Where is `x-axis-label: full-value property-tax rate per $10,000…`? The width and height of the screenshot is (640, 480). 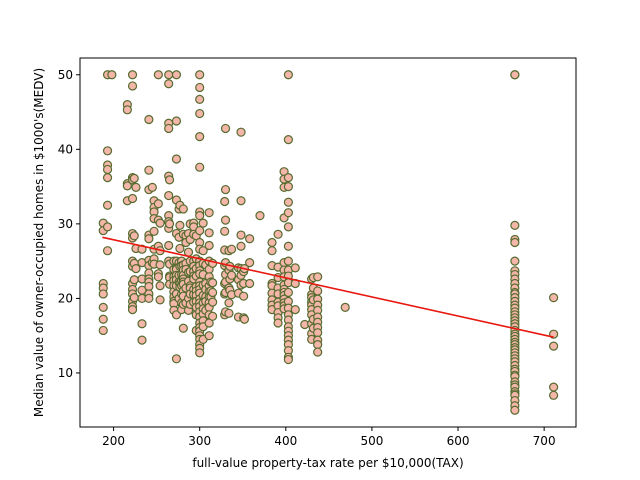
x-axis-label: full-value property-tax rate per $10,000… is located at coordinates (327, 463).